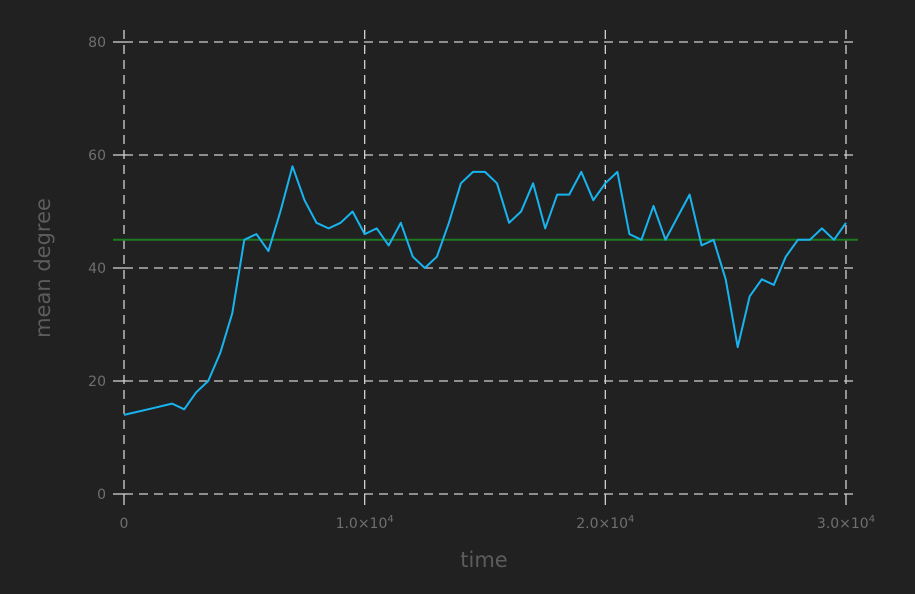  Describe the element at coordinates (97, 43) in the screenshot. I see `y-tick-label: 80` at that location.